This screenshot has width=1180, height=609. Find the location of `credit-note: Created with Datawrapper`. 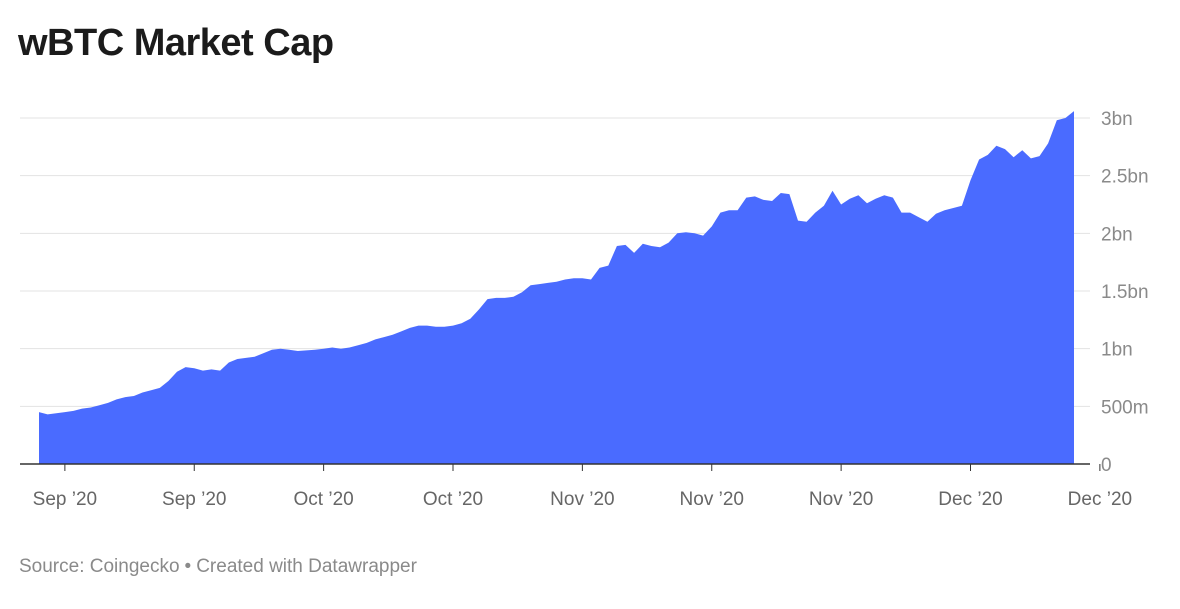

credit-note: Created with Datawrapper is located at coordinates (306, 566).